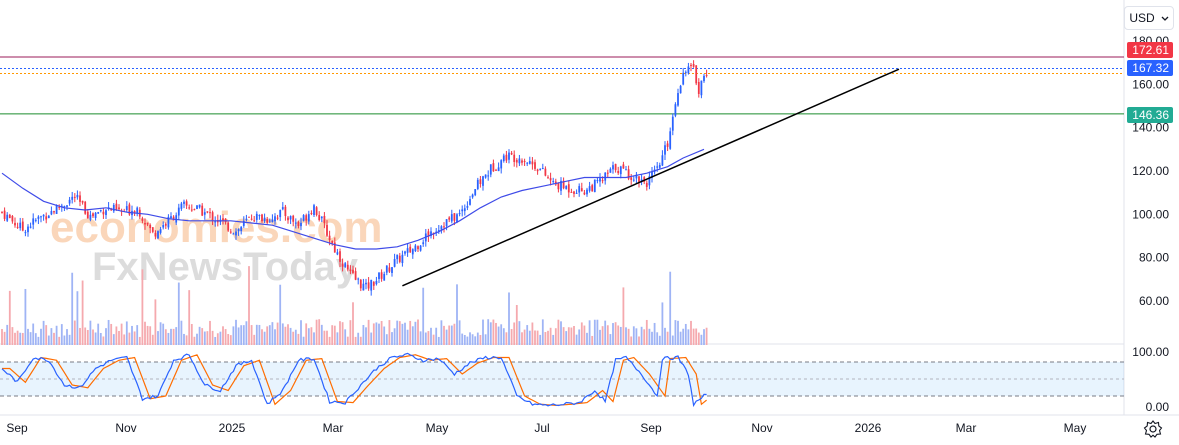  Describe the element at coordinates (1153, 429) in the screenshot. I see `gear-icon` at that location.